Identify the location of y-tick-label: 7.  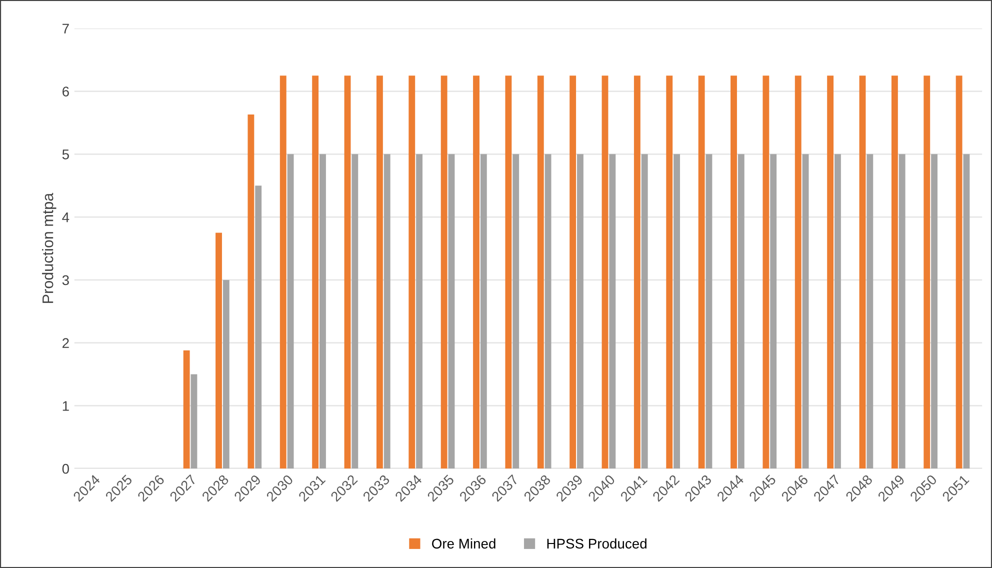
(65, 29).